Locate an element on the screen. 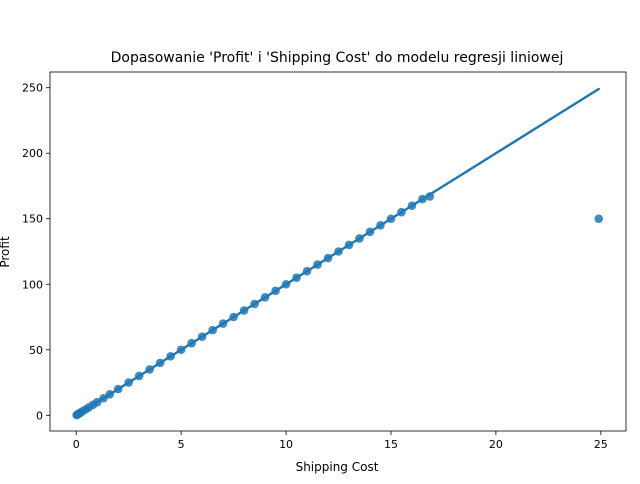 This screenshot has height=484, width=640. y-axis-label: Profit is located at coordinates (6, 252).